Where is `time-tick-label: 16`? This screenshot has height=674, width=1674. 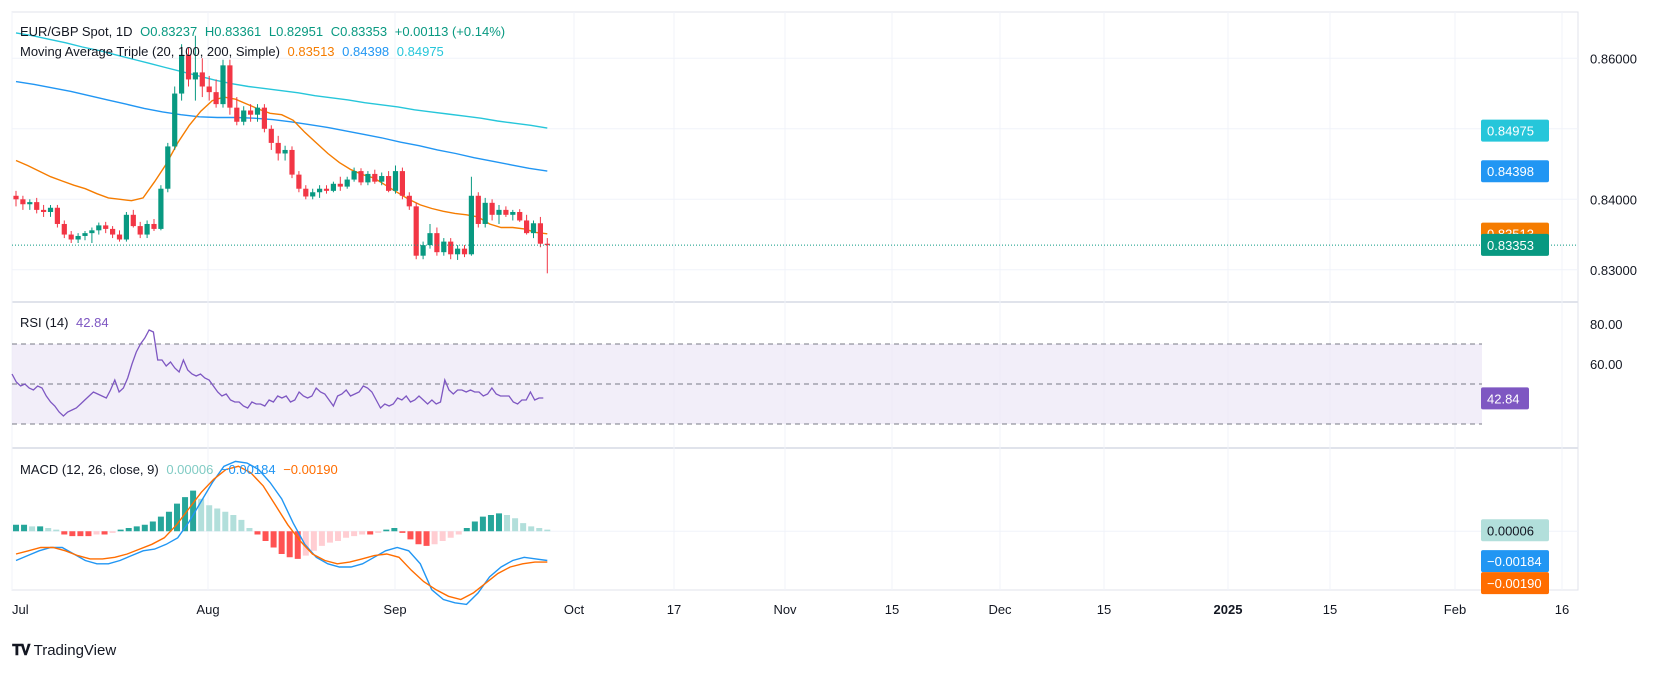 time-tick-label: 16 is located at coordinates (1562, 609).